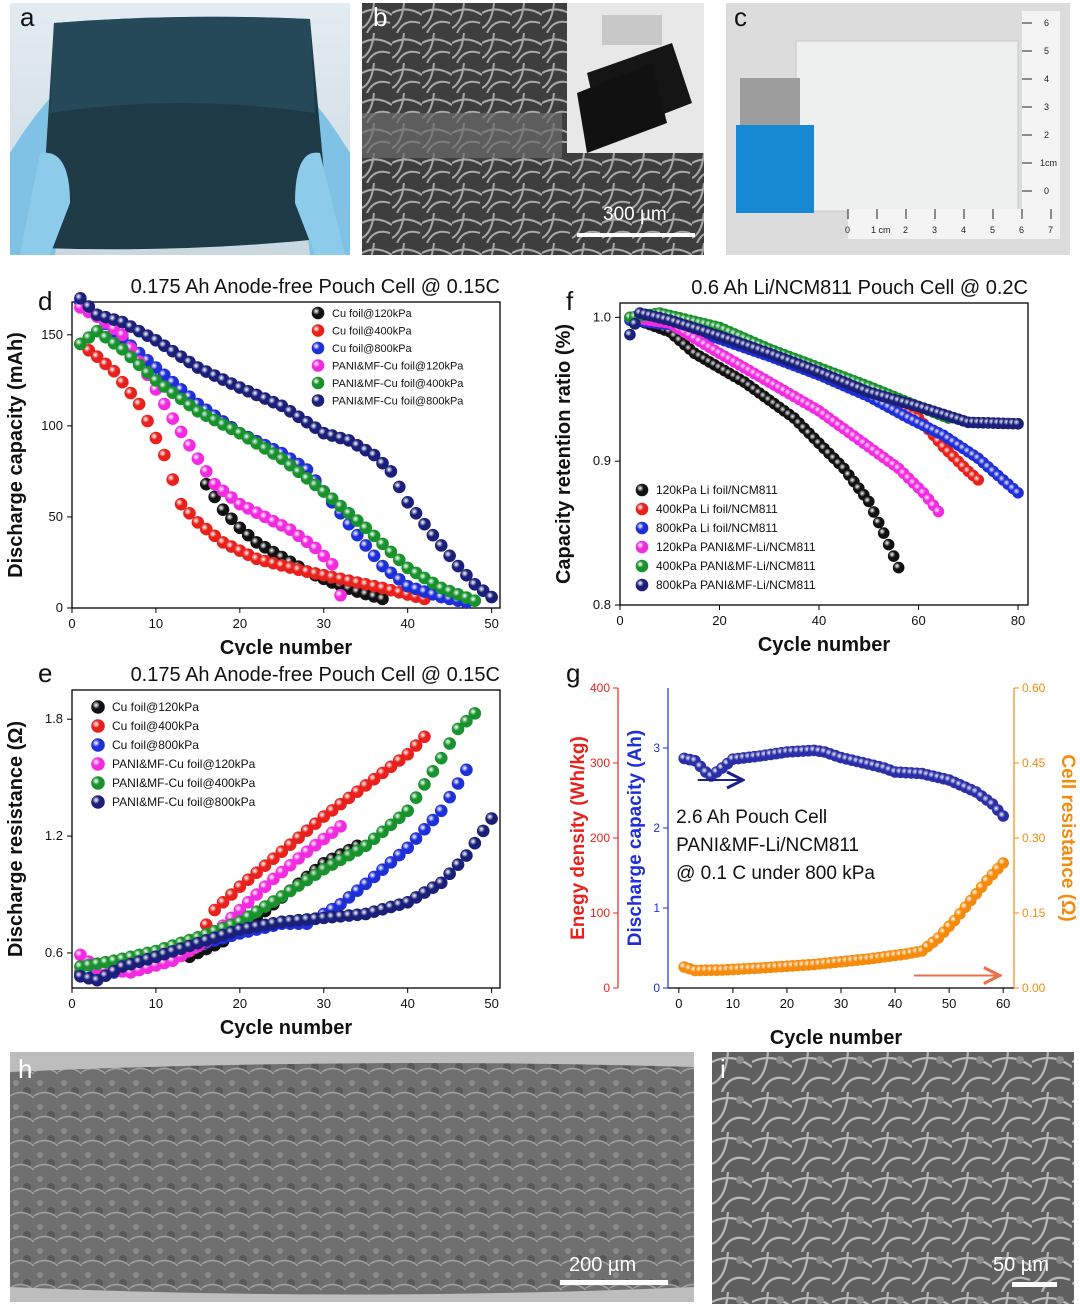 Image resolution: width=1080 pixels, height=1308 pixels. What do you see at coordinates (656, 828) in the screenshot?
I see `y-inner-tick-label-g-2: 2` at bounding box center [656, 828].